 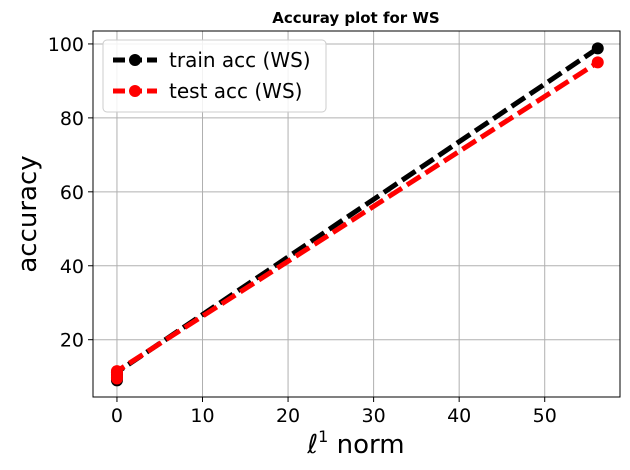 What do you see at coordinates (366, 445) in the screenshot?
I see `x-axis-label-text: norm` at bounding box center [366, 445].